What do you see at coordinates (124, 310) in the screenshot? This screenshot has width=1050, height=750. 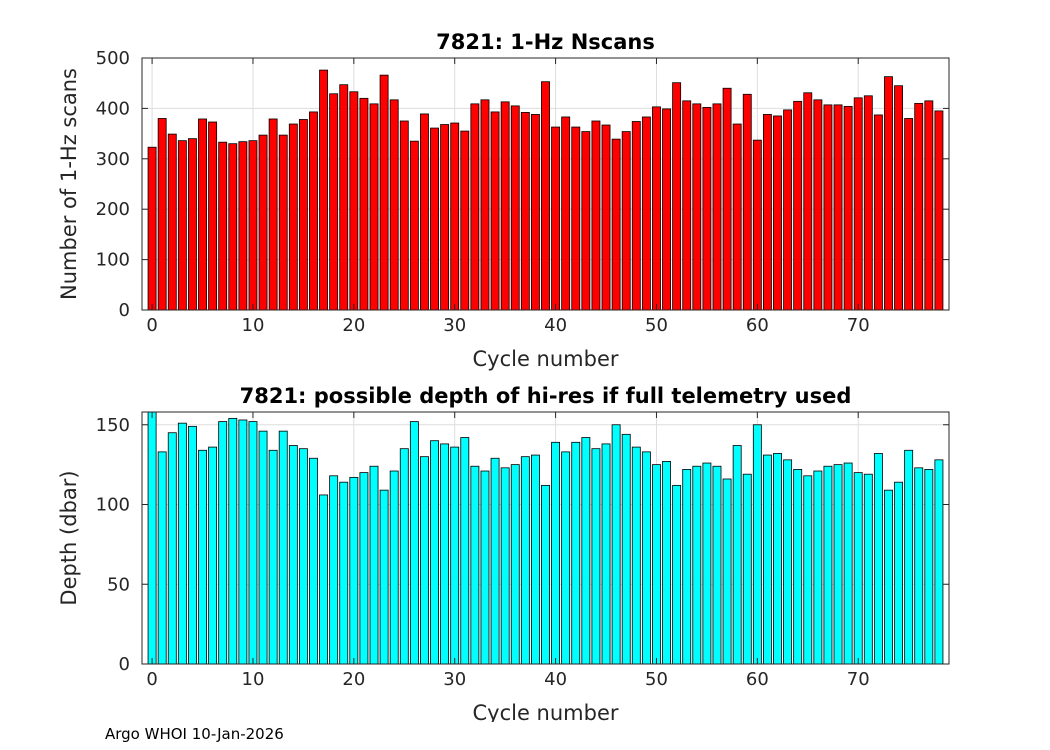 I see `chart1-y-tick-label: 0` at bounding box center [124, 310].